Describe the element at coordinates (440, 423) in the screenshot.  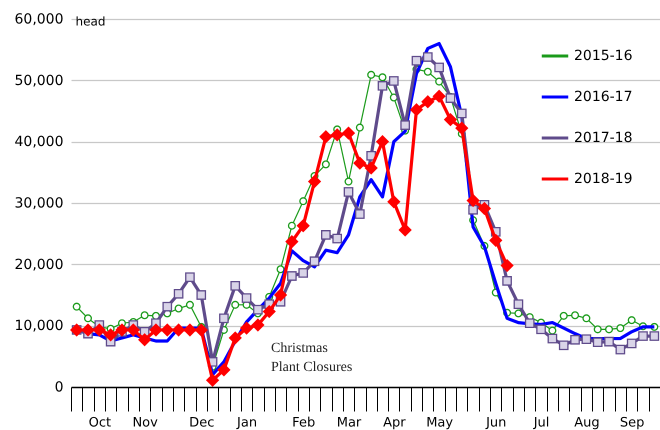
I see `x-tick-label: May` at that location.